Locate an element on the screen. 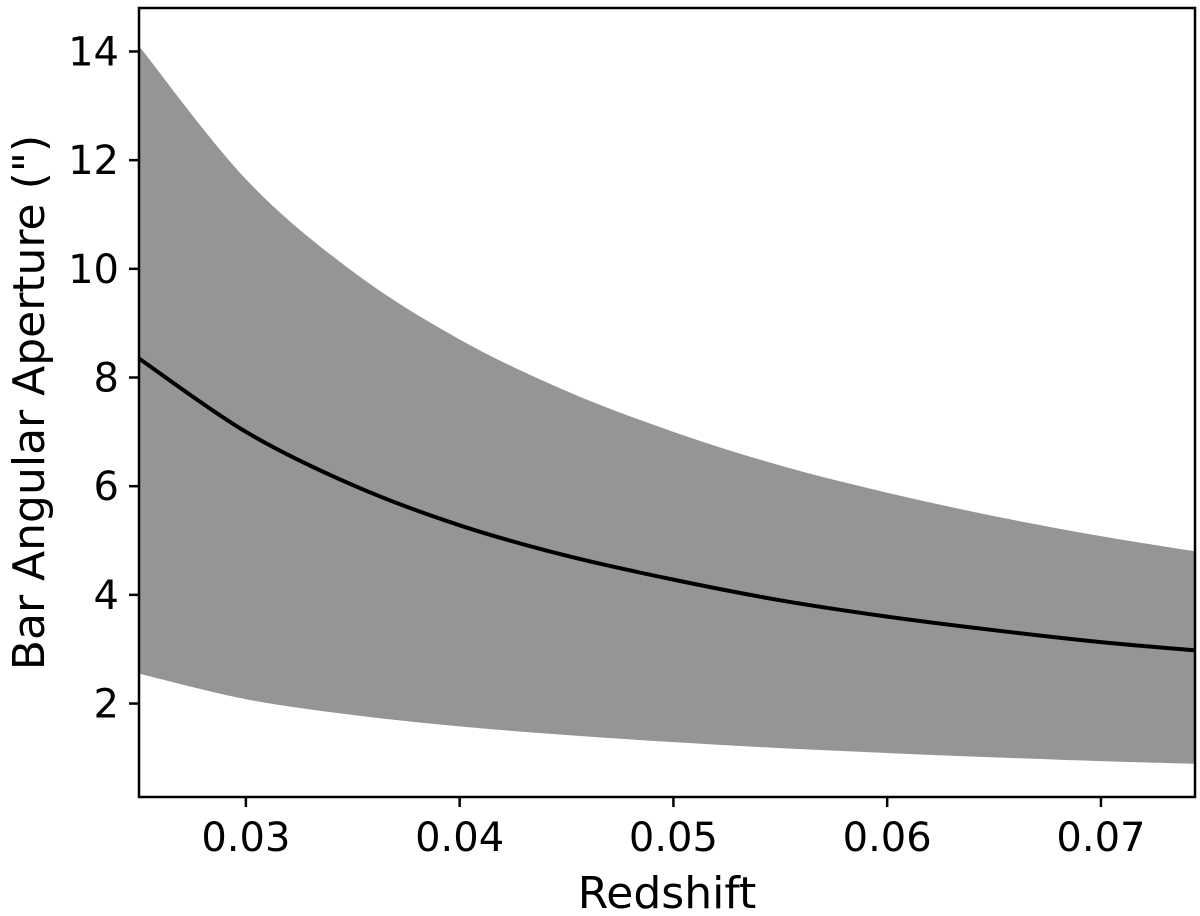  y-tick-label: 2 is located at coordinates (106, 705).